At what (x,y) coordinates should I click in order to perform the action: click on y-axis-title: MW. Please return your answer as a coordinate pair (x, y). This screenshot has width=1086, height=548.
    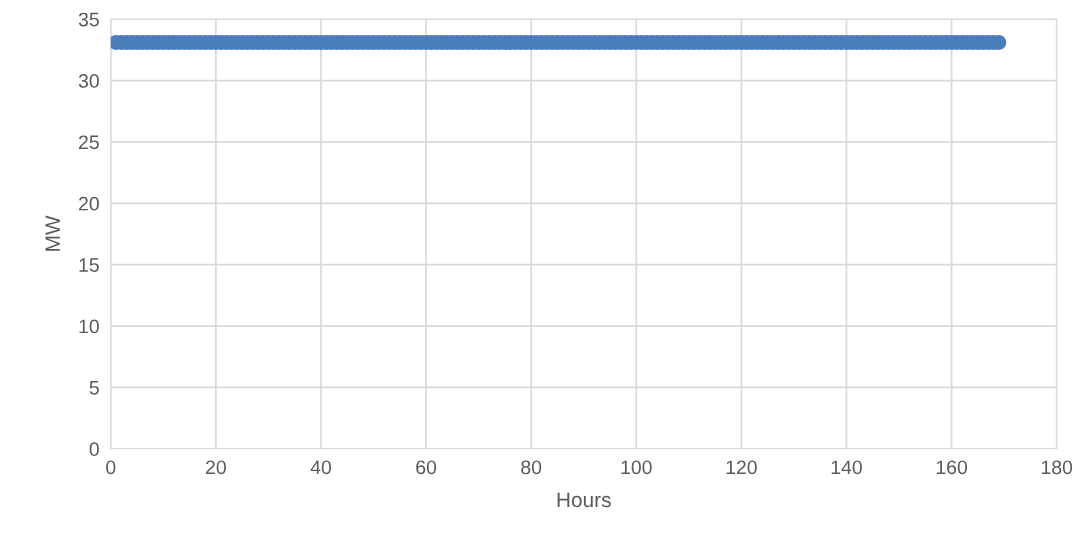
    Looking at the image, I should click on (52, 233).